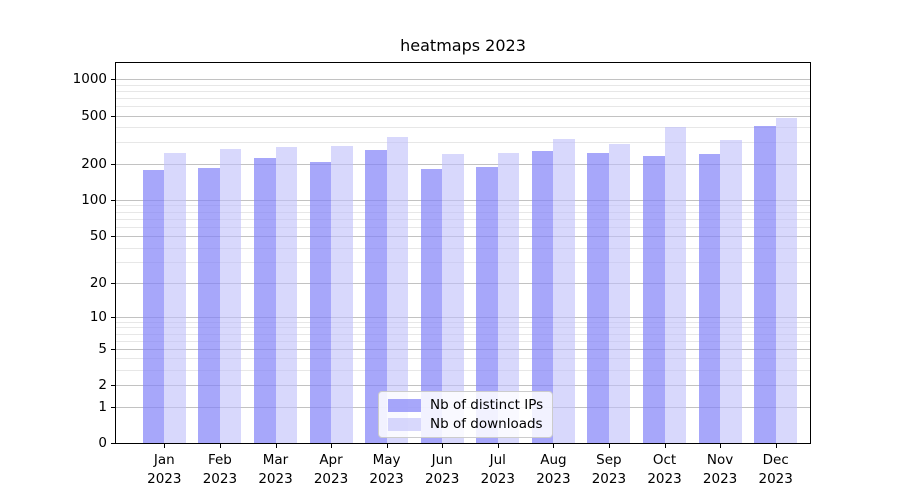 This screenshot has width=900, height=500. Describe the element at coordinates (497, 460) in the screenshot. I see `x-tick-label-month: Jul` at that location.